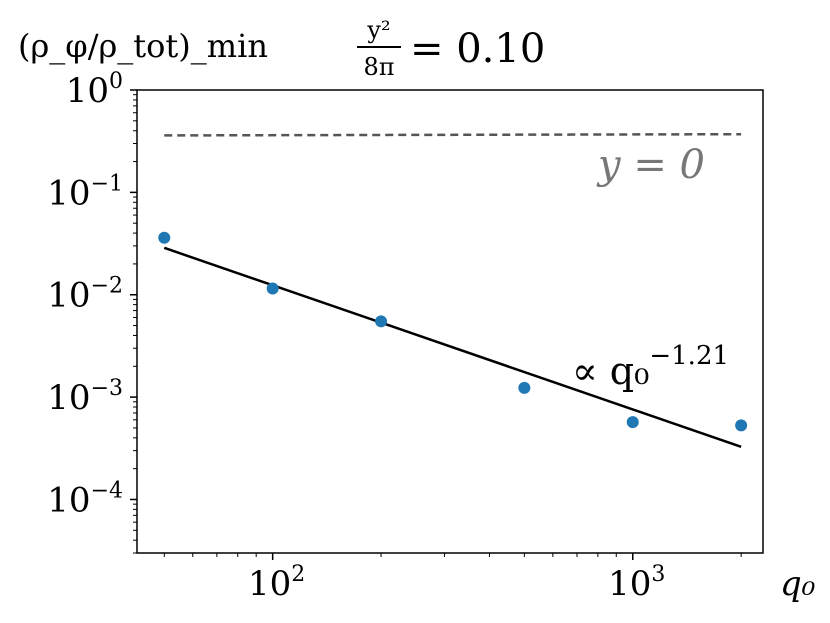 The image size is (830, 623). I want to click on fit-label: ∝ q₀−1.21, so click(650, 367).